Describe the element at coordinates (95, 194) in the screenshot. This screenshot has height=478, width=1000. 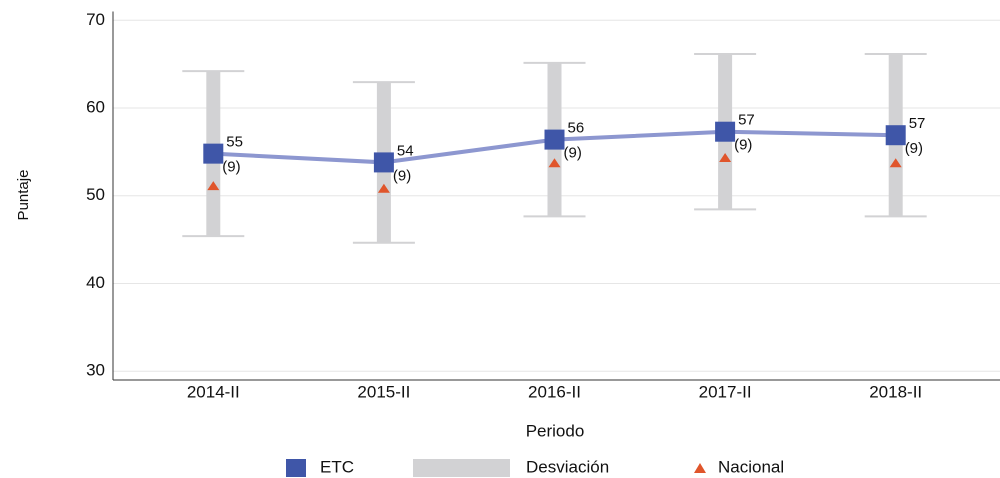
I see `y-tick-label: 50` at that location.